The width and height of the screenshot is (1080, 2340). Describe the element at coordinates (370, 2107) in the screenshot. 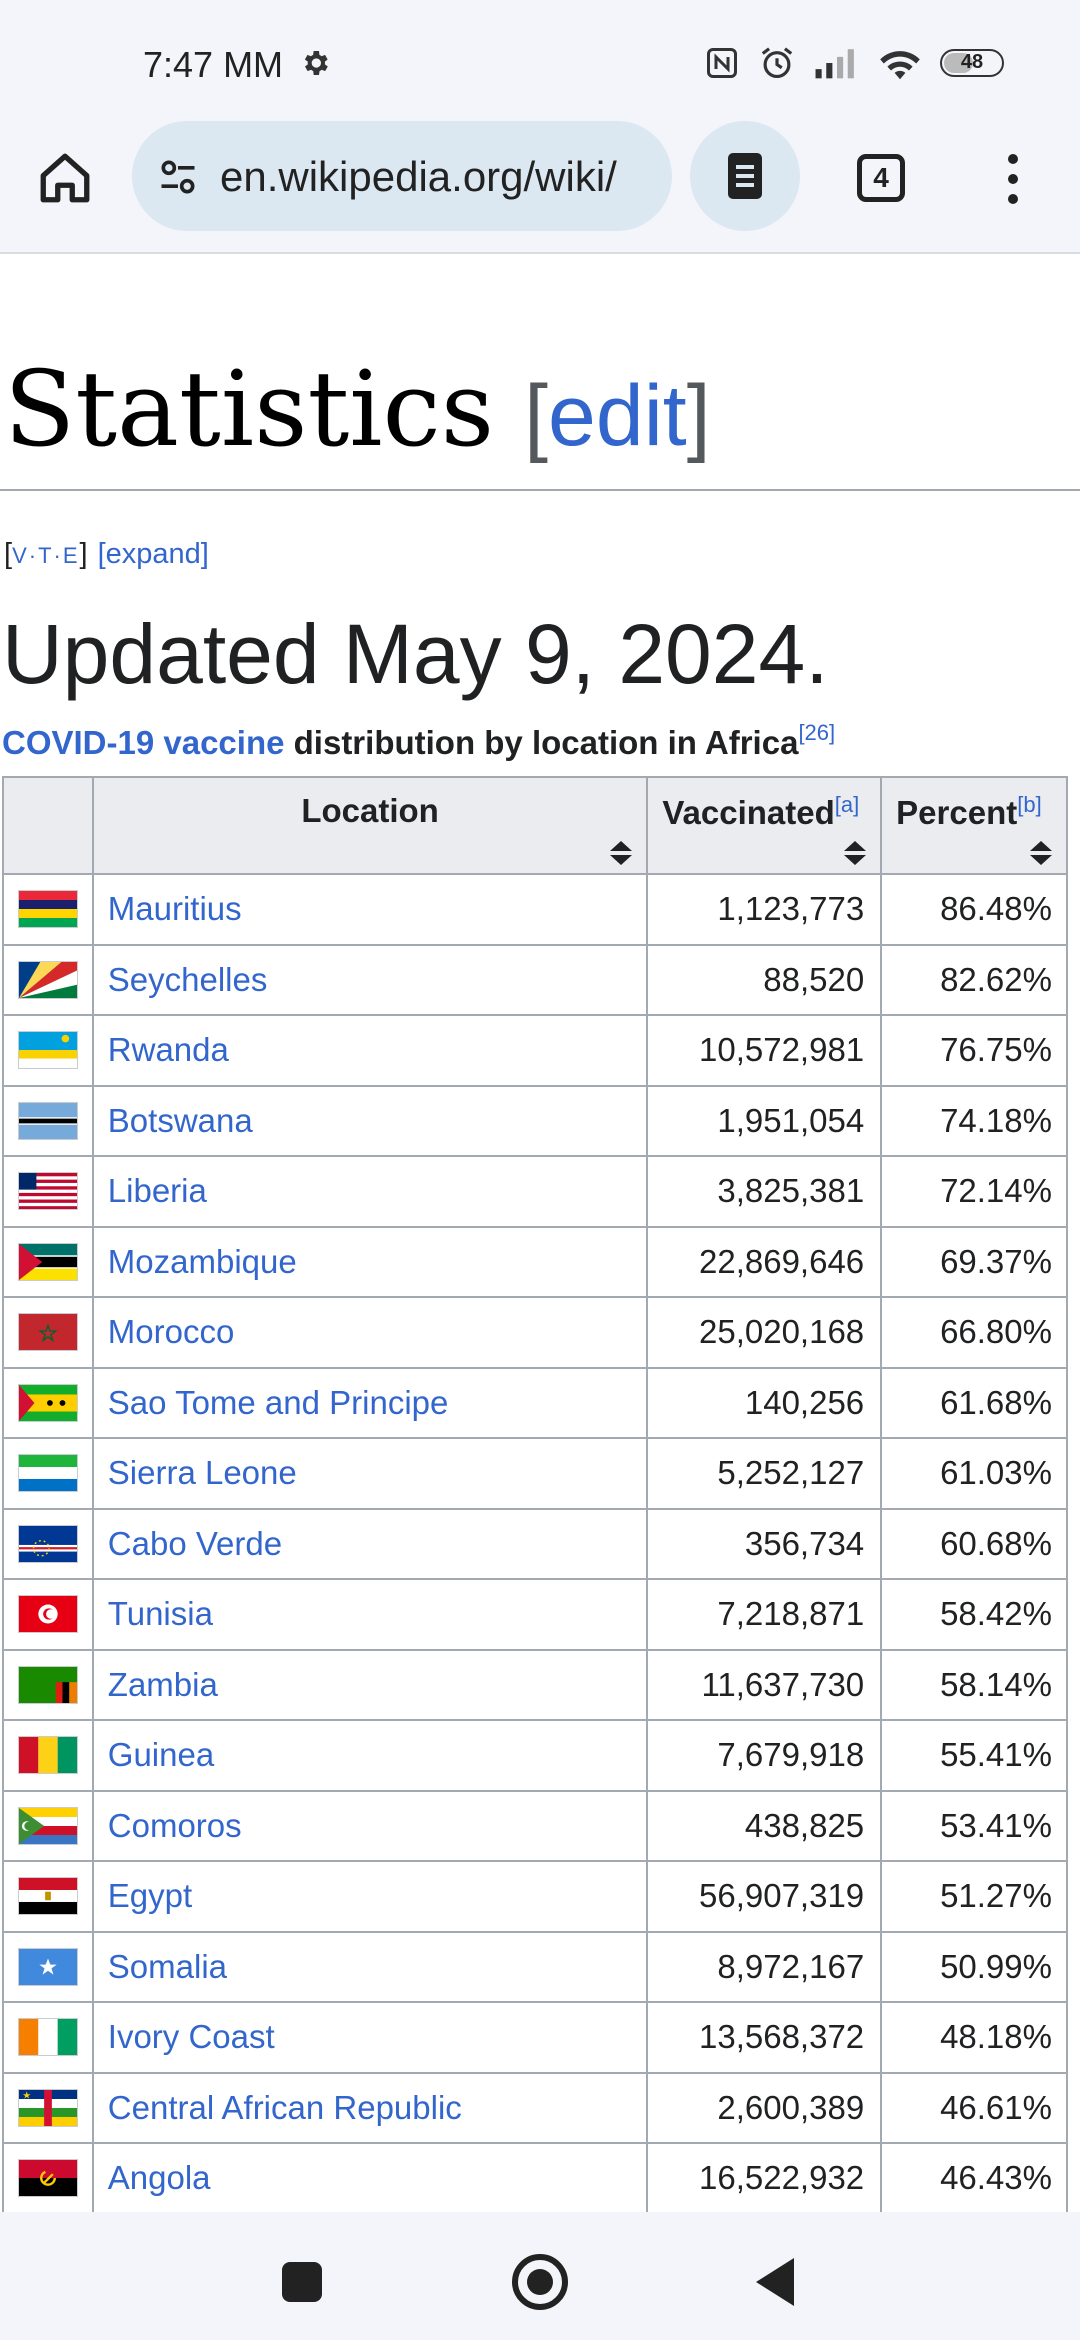

I see `location-link: Central African Republic` at that location.